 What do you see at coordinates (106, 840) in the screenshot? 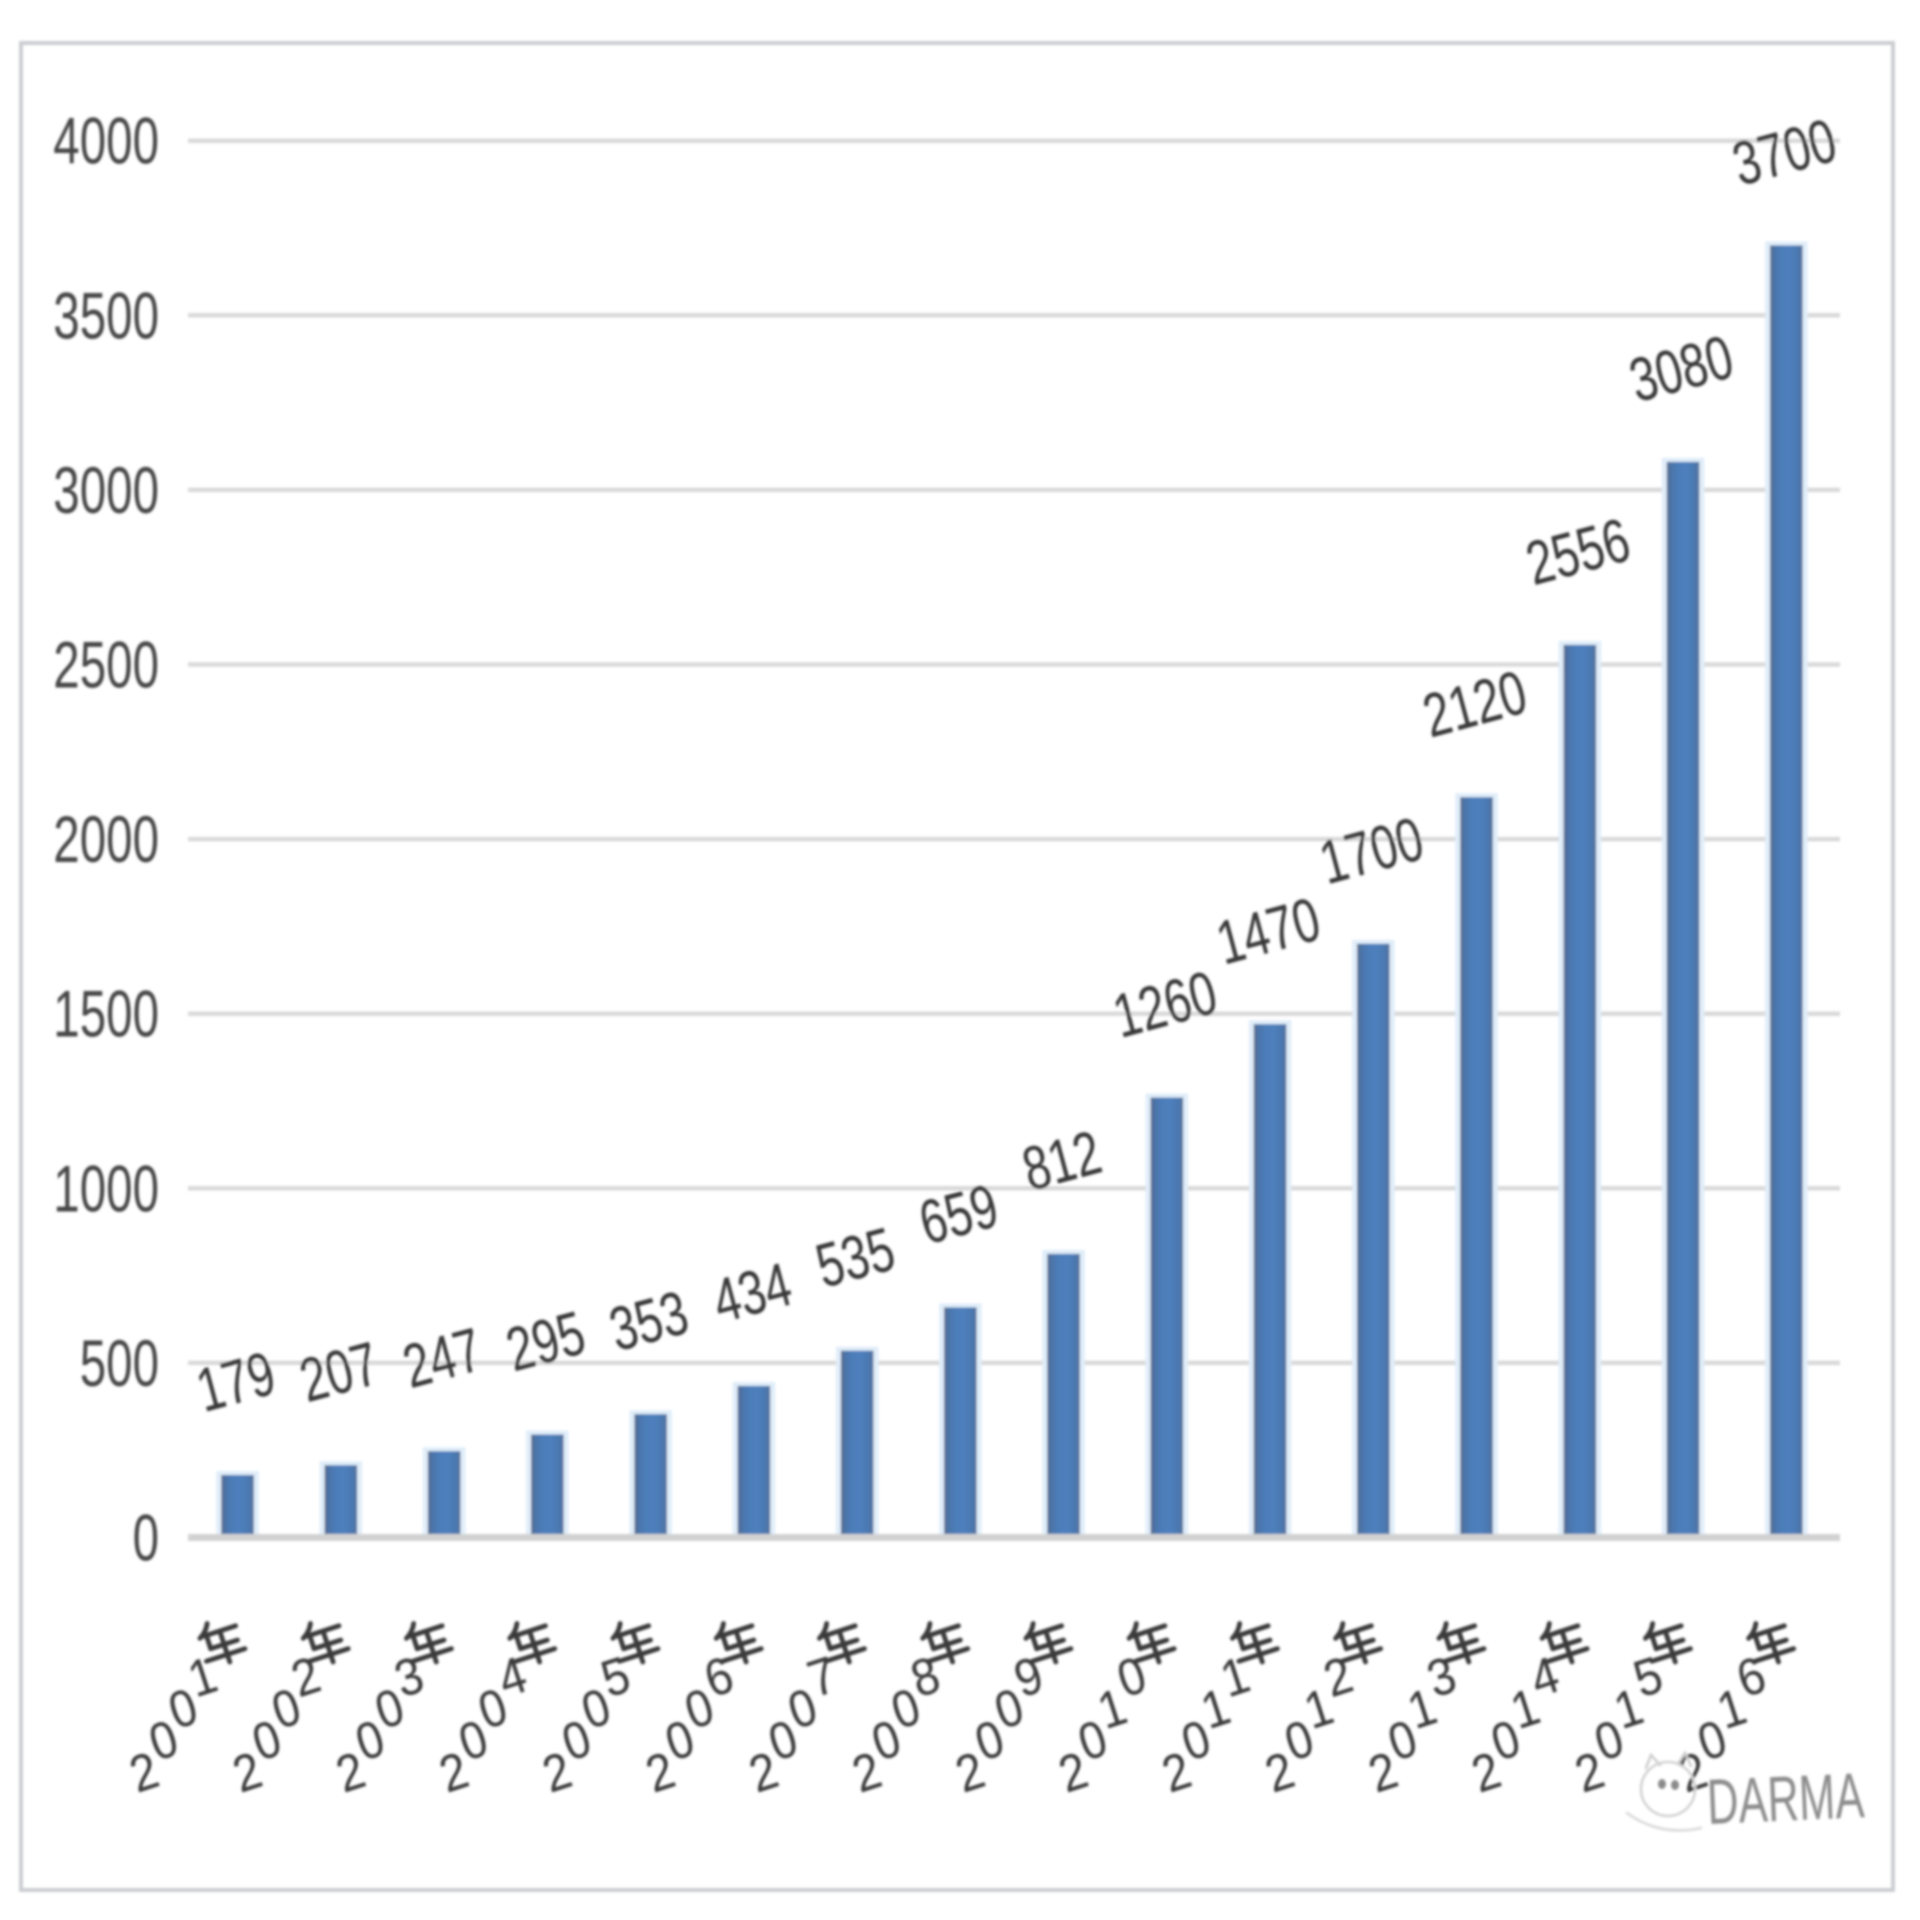
I see `svg-text: 2000` at bounding box center [106, 840].